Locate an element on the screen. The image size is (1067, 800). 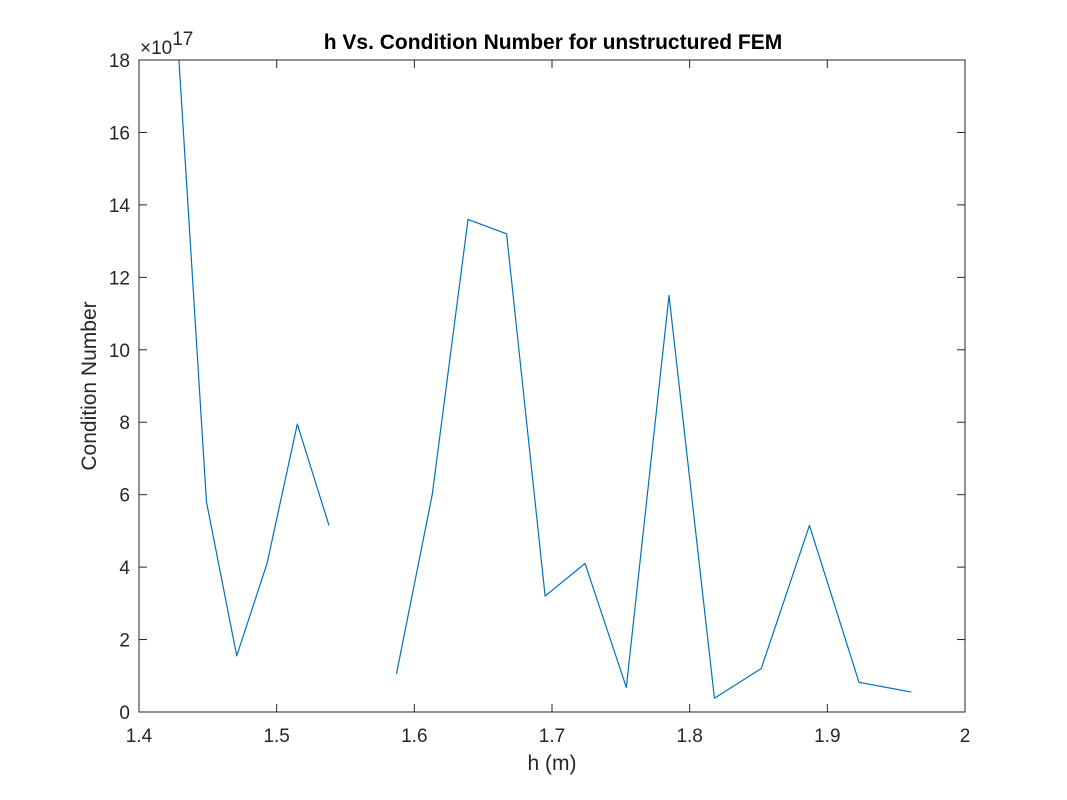
x-tick-label: 2 is located at coordinates (965, 736).